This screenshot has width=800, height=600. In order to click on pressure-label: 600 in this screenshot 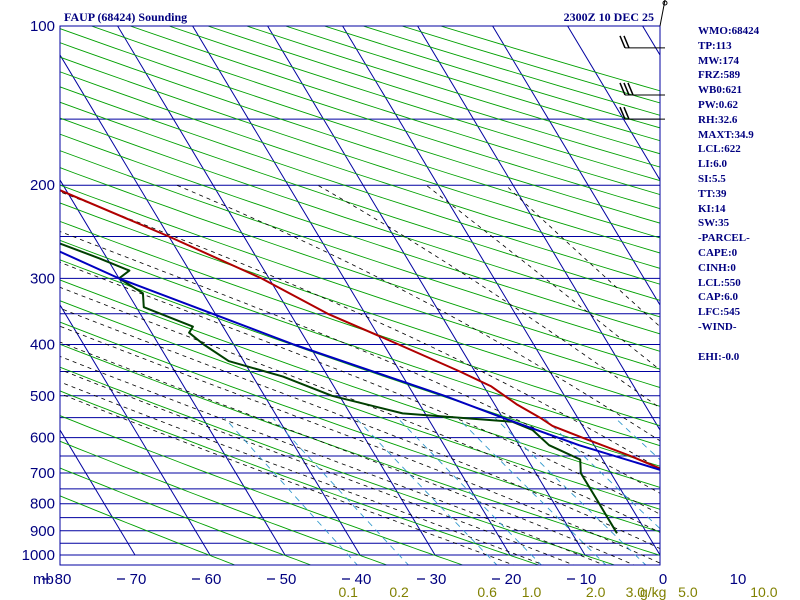, I will do `click(42, 438)`.